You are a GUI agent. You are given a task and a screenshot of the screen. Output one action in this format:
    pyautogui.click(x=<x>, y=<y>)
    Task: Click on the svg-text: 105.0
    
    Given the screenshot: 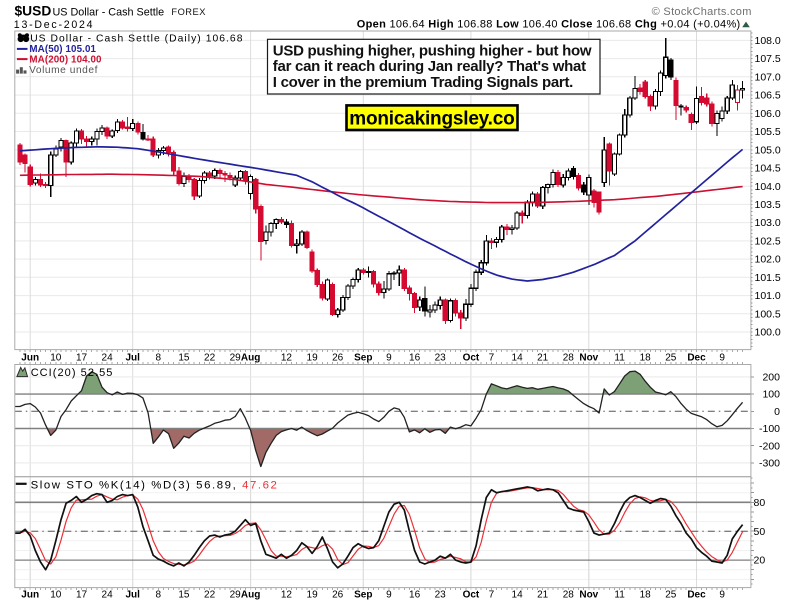 What is the action you would take?
    pyautogui.click(x=768, y=150)
    